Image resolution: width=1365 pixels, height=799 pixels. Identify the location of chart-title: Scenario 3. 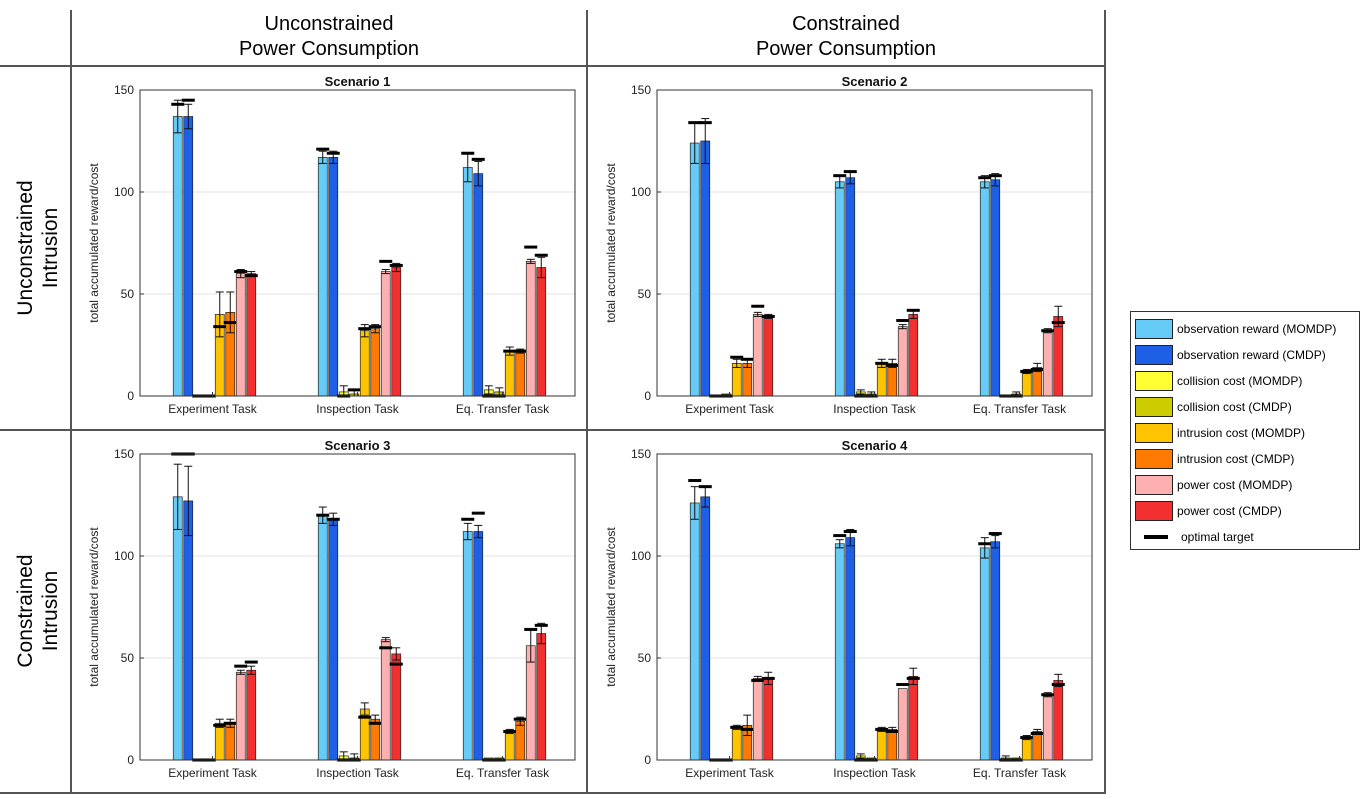
(358, 445).